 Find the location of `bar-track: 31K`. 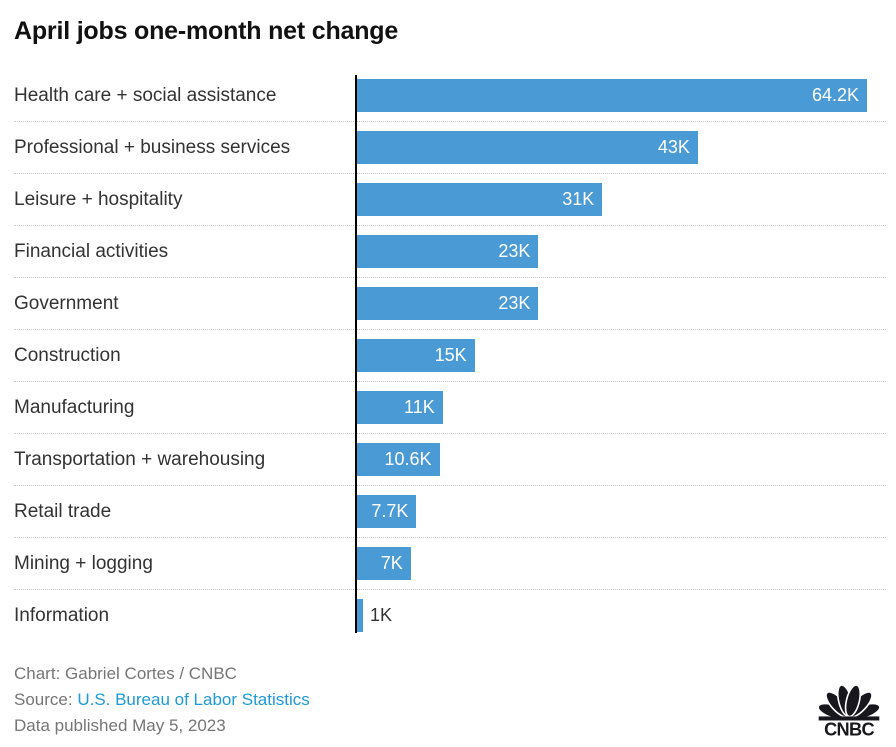

bar-track: 31K is located at coordinates (620, 199).